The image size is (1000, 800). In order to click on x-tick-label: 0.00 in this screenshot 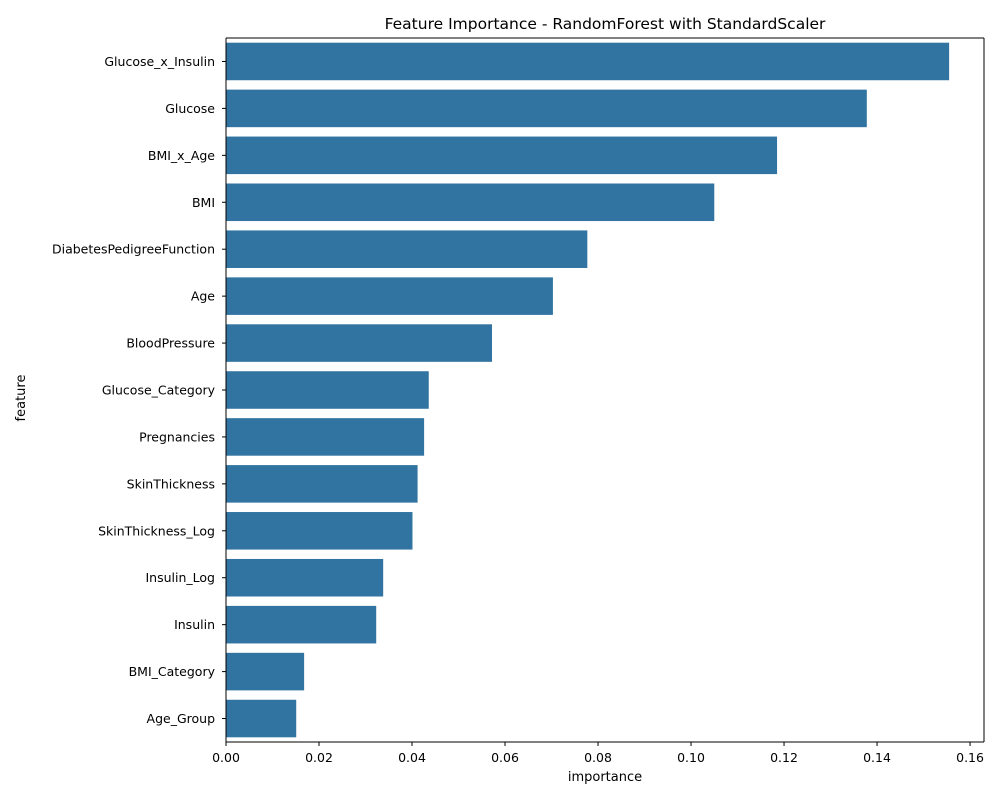, I will do `click(226, 757)`.